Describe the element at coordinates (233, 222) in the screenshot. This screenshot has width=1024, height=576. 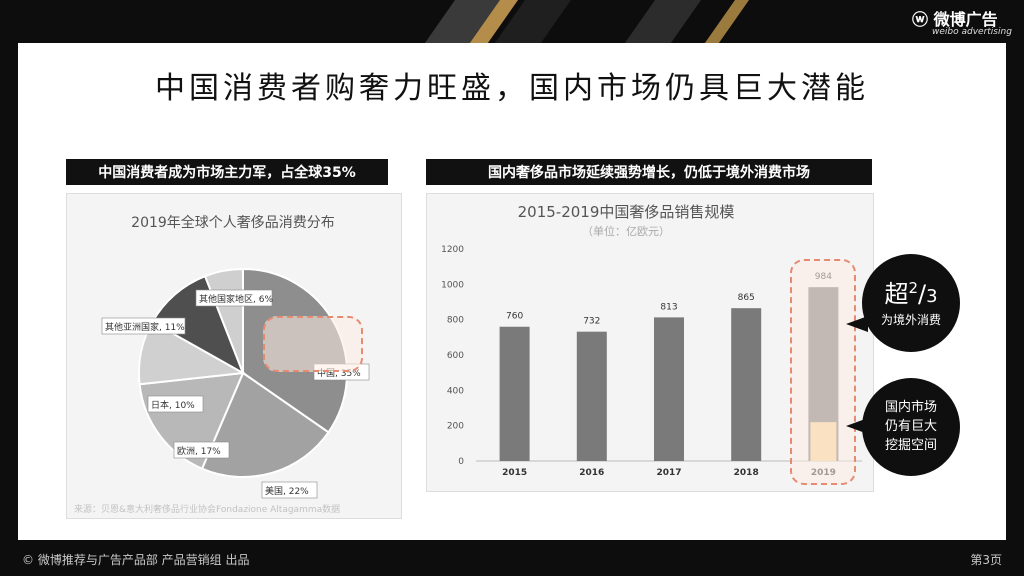
I see `pie-title: 2019年全球个人奢侈品消费分布` at that location.